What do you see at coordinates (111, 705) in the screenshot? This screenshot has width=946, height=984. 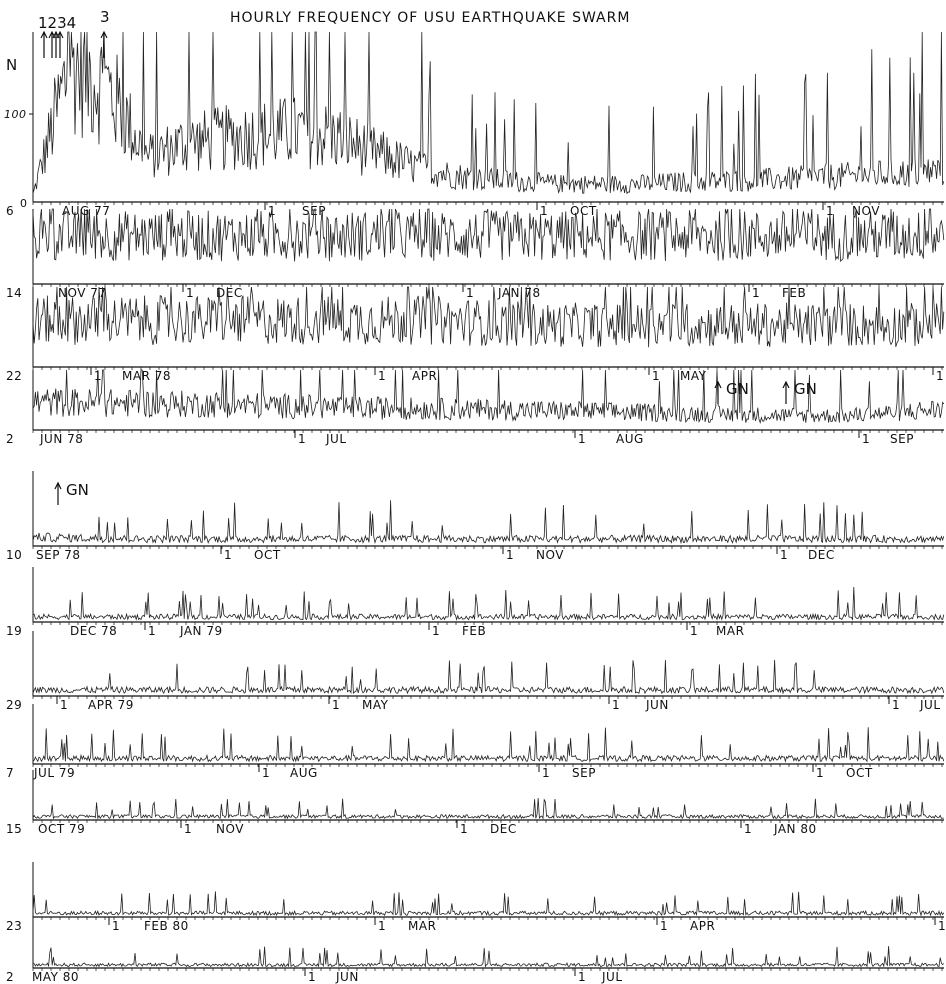 I see `row-6-label-2: APR 79` at bounding box center [111, 705].